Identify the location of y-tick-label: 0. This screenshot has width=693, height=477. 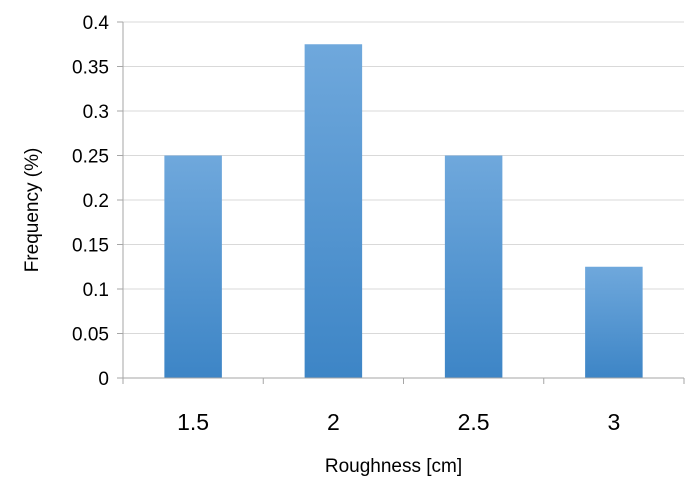
(103, 379).